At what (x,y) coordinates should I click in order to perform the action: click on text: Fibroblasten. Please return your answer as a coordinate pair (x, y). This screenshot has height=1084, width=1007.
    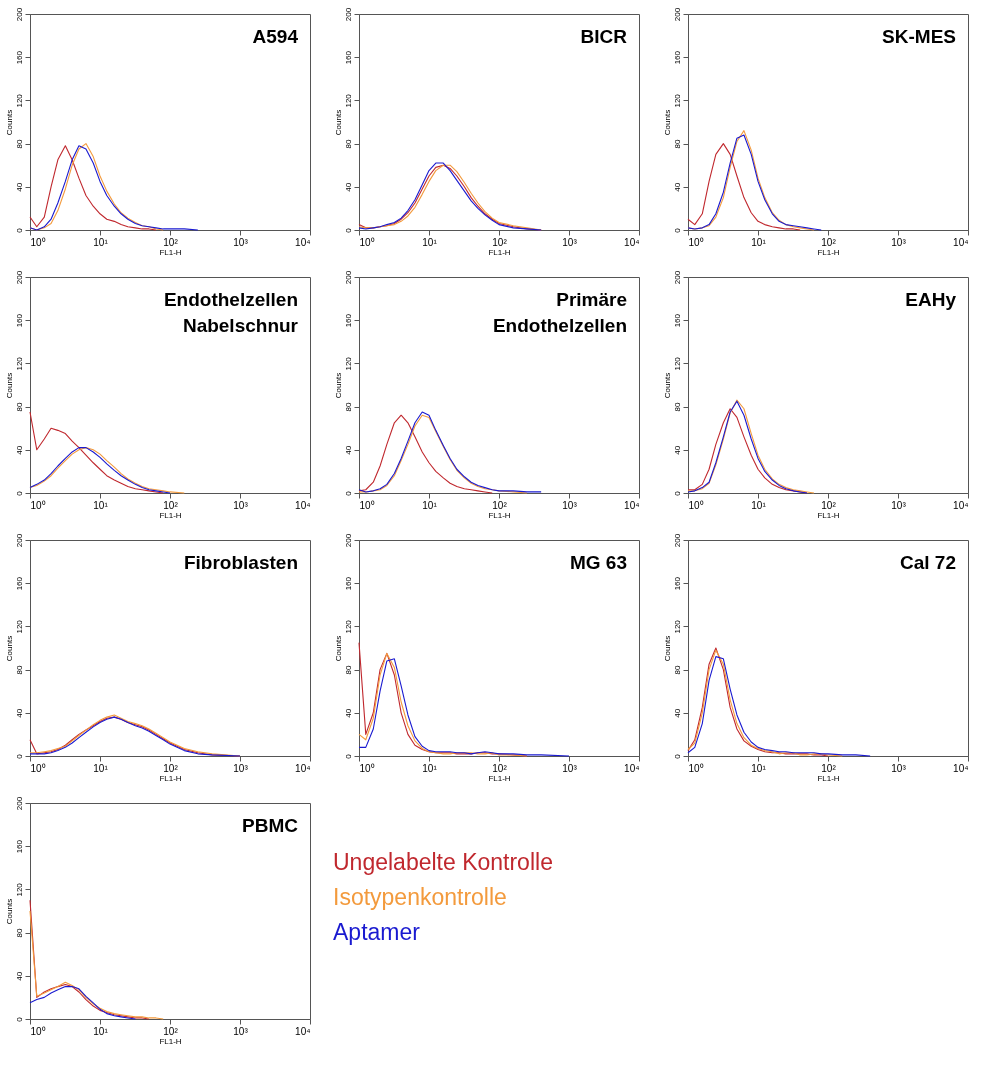
    Looking at the image, I should click on (240, 562).